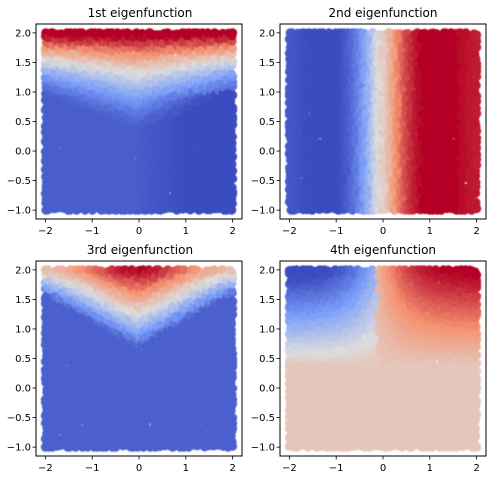 The image size is (492, 482). I want to click on panel-1-title: 1st eigenfunction, so click(140, 13).